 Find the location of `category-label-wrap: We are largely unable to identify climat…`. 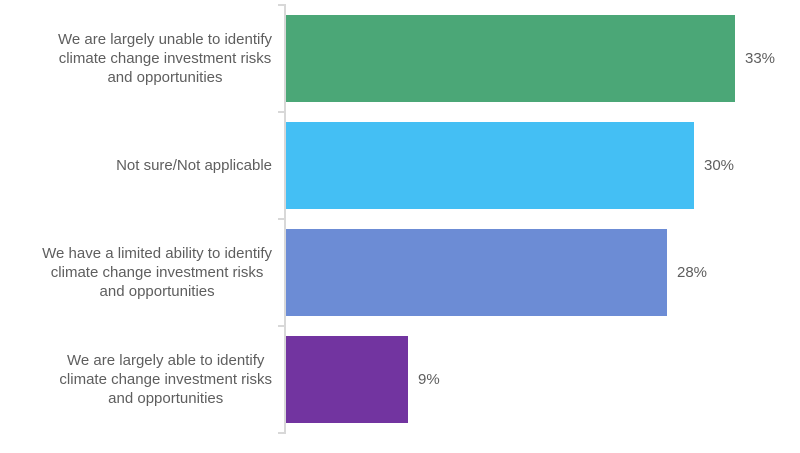

category-label-wrap: We are largely unable to identify climat… is located at coordinates (165, 58).